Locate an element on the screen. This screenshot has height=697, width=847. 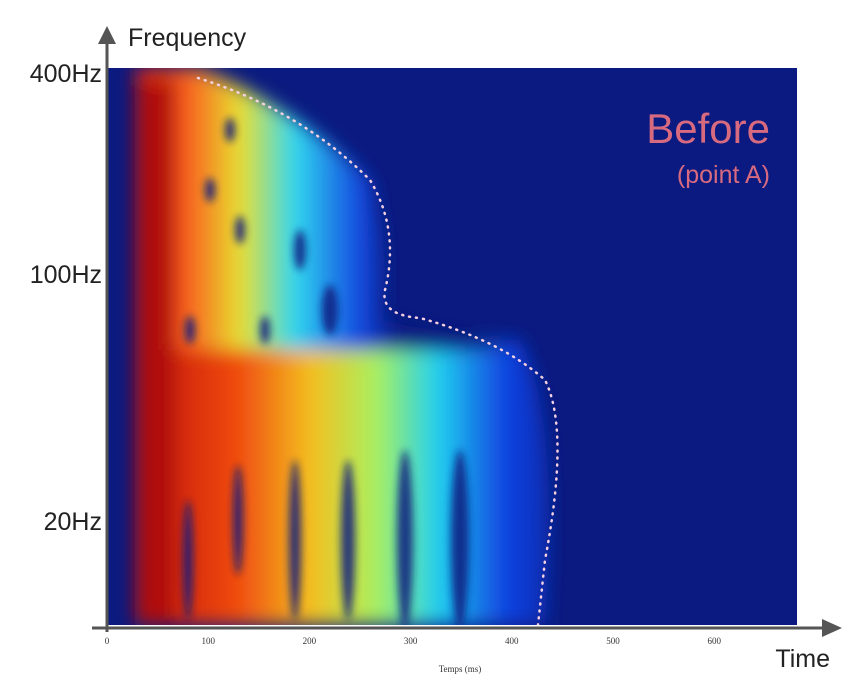
x-tick-label: 200 is located at coordinates (310, 641).